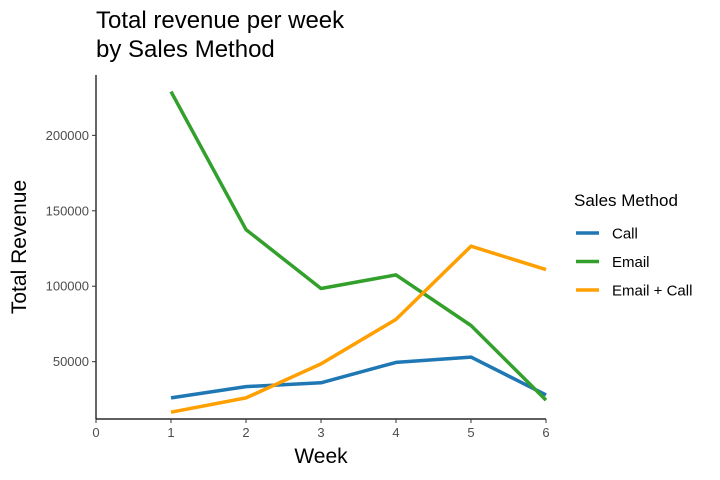 The image size is (720, 480). I want to click on x-tick-label: 2, so click(245, 432).